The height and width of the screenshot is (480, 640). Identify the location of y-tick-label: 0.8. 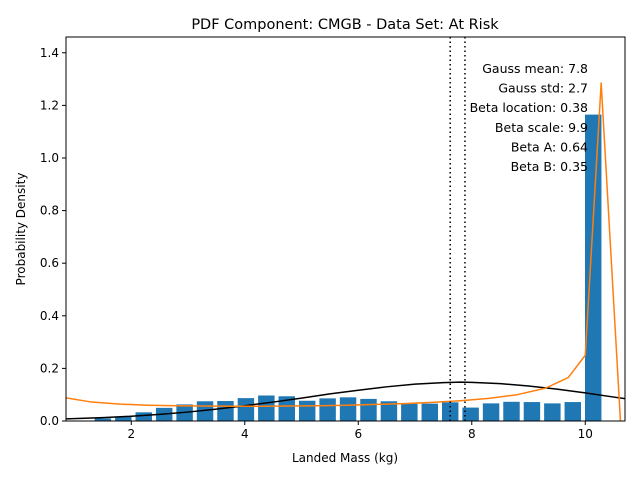
(49, 211).